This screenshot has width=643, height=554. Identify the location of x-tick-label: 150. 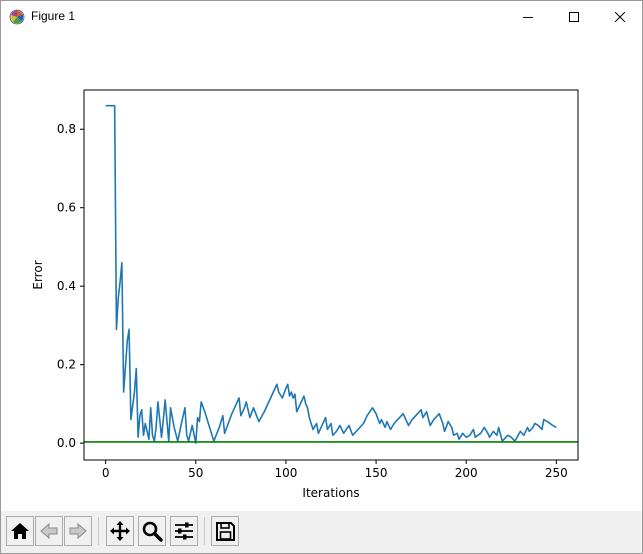
(376, 473).